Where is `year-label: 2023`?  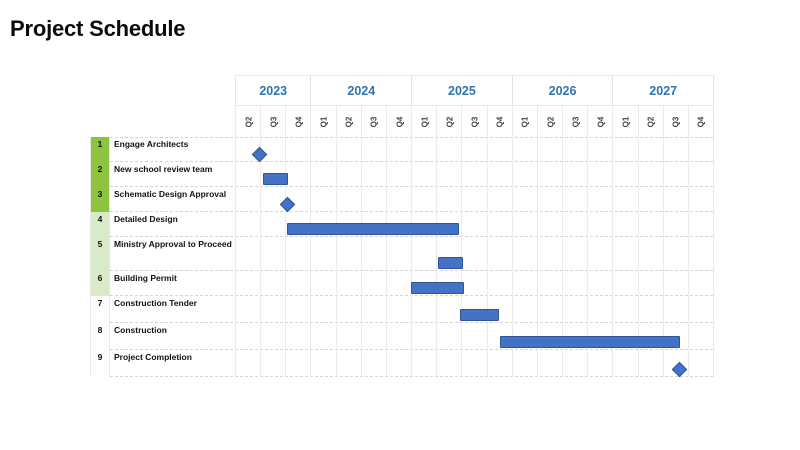 year-label: 2023 is located at coordinates (273, 90).